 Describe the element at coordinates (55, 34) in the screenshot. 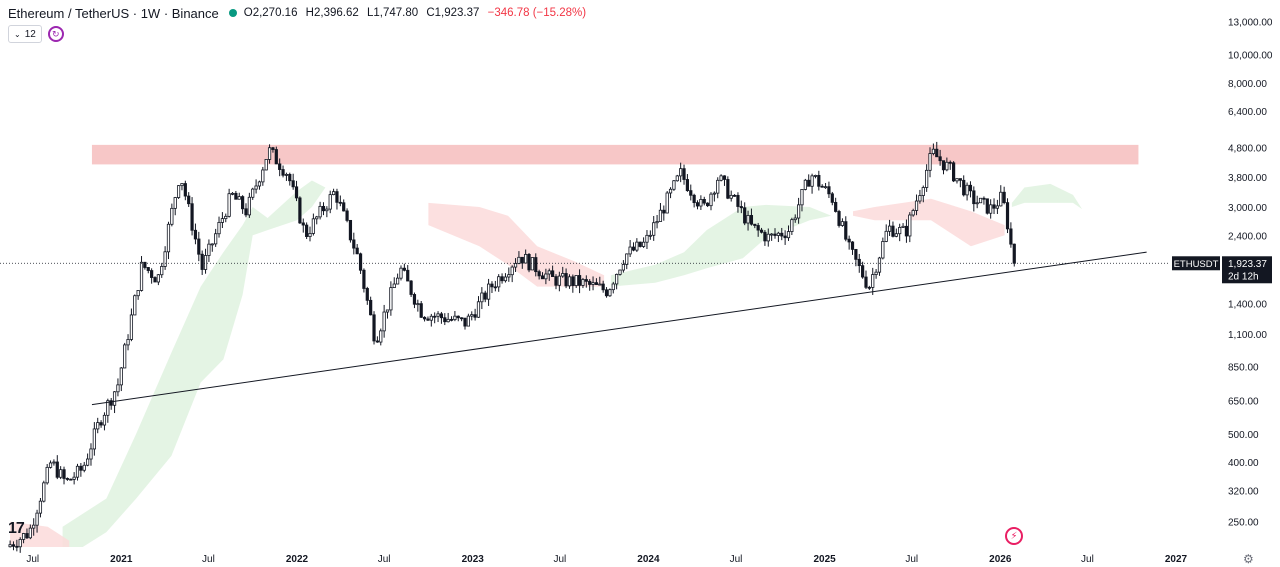

I see `sync-icon: ↻` at that location.